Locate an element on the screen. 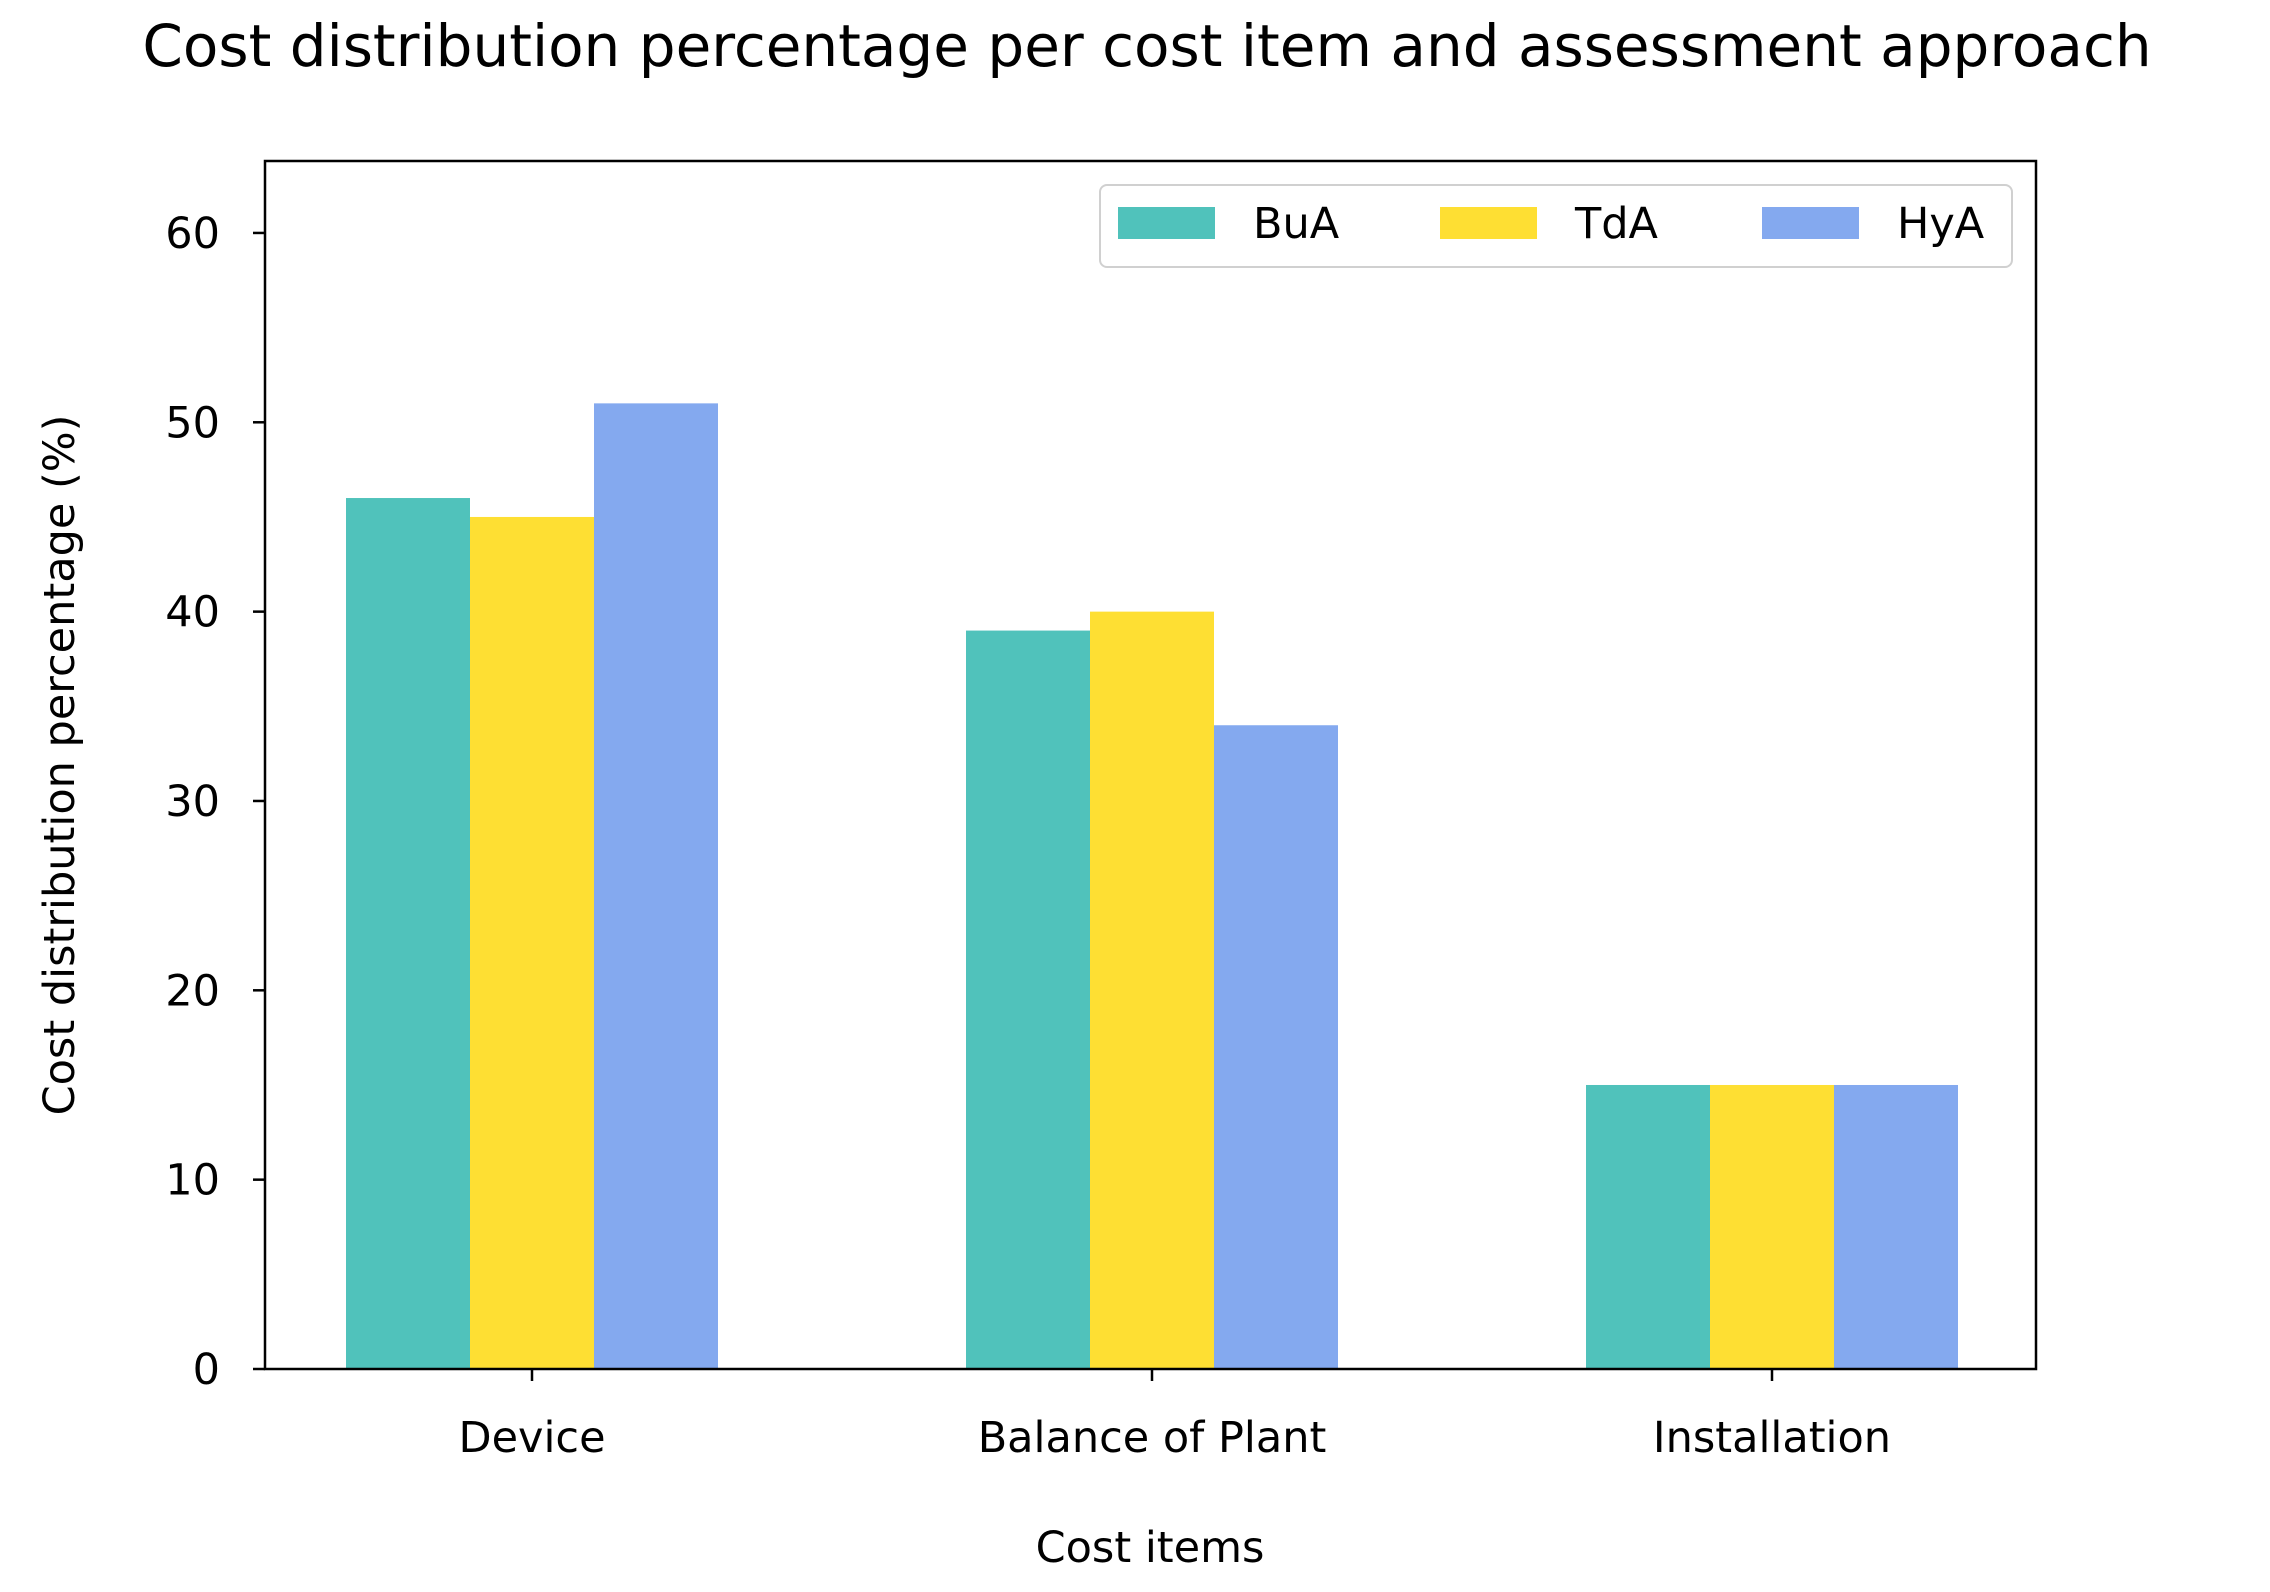 Image resolution: width=2270 pixels, height=1592 pixels. x-axis-label: Cost items is located at coordinates (1150, 1548).